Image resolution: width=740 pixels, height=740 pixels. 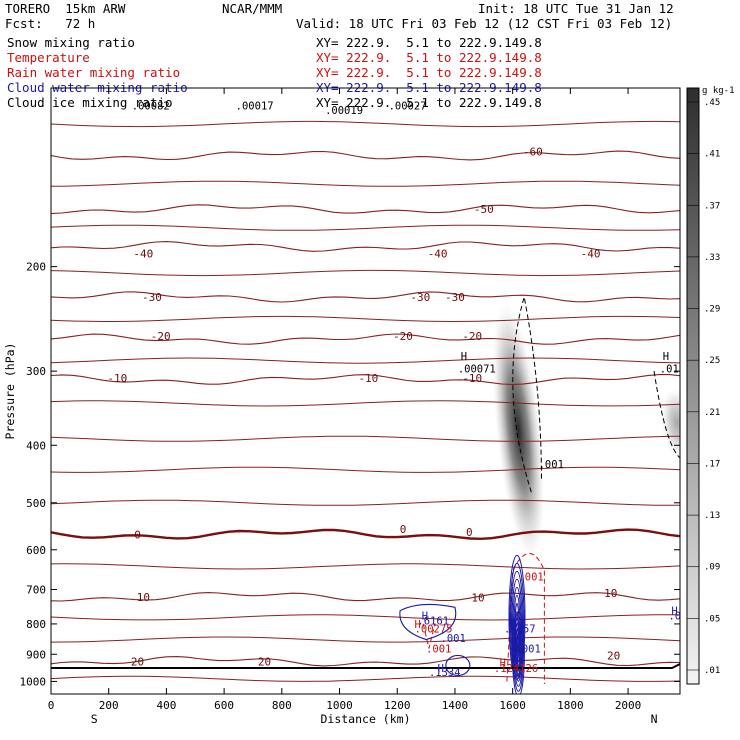 What do you see at coordinates (36, 624) in the screenshot?
I see `y-tick-label: 800` at bounding box center [36, 624].